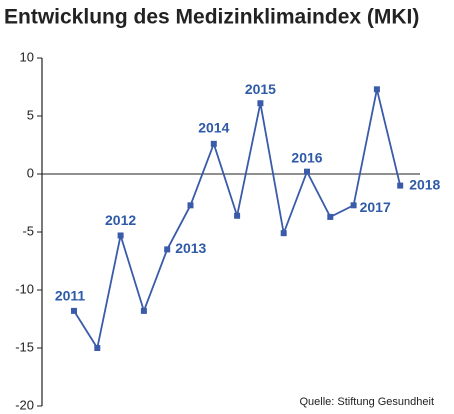 The height and width of the screenshot is (414, 454). What do you see at coordinates (211, 17) in the screenshot?
I see `chart-title: Entwicklung des Medizinklimaindex (MKI)` at bounding box center [211, 17].